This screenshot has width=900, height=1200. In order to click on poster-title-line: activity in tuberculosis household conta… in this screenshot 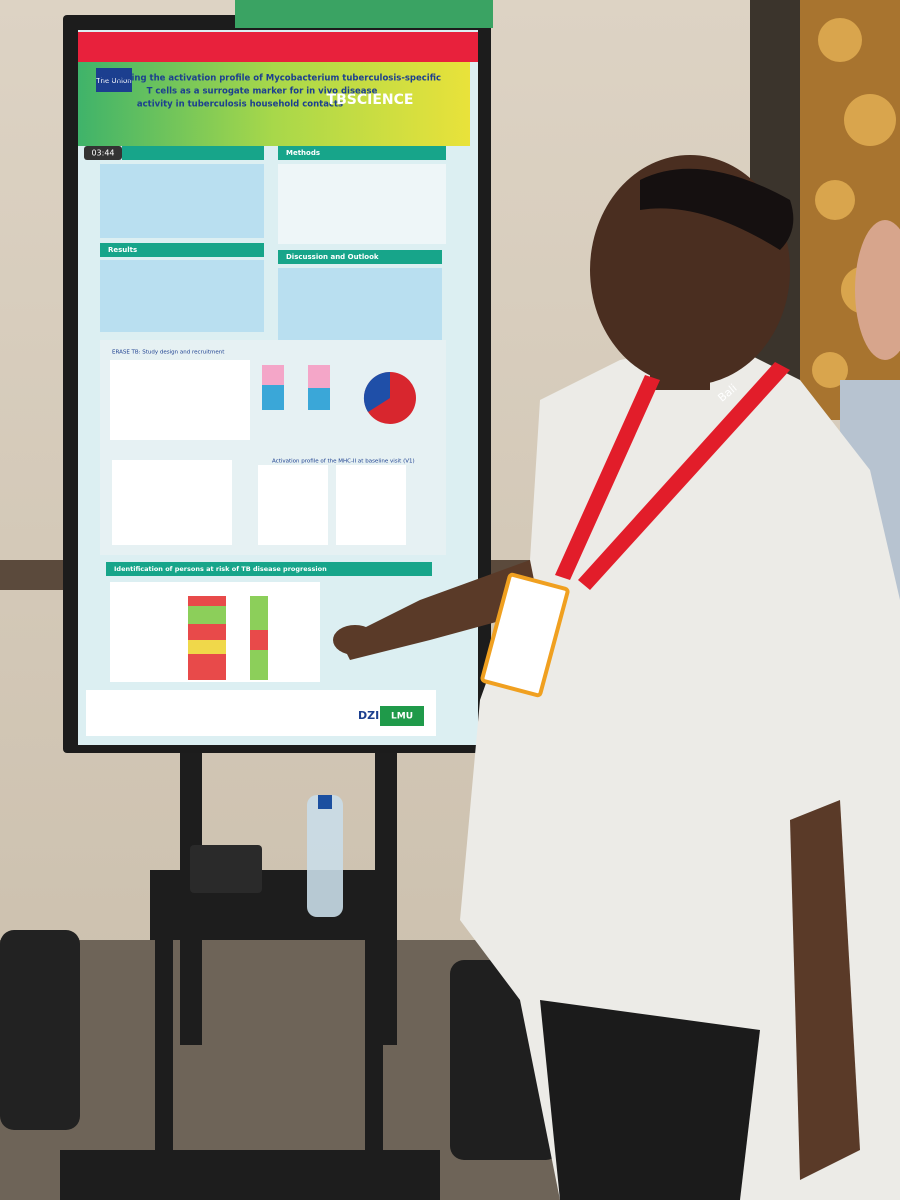, I will do `click(240, 105)`.